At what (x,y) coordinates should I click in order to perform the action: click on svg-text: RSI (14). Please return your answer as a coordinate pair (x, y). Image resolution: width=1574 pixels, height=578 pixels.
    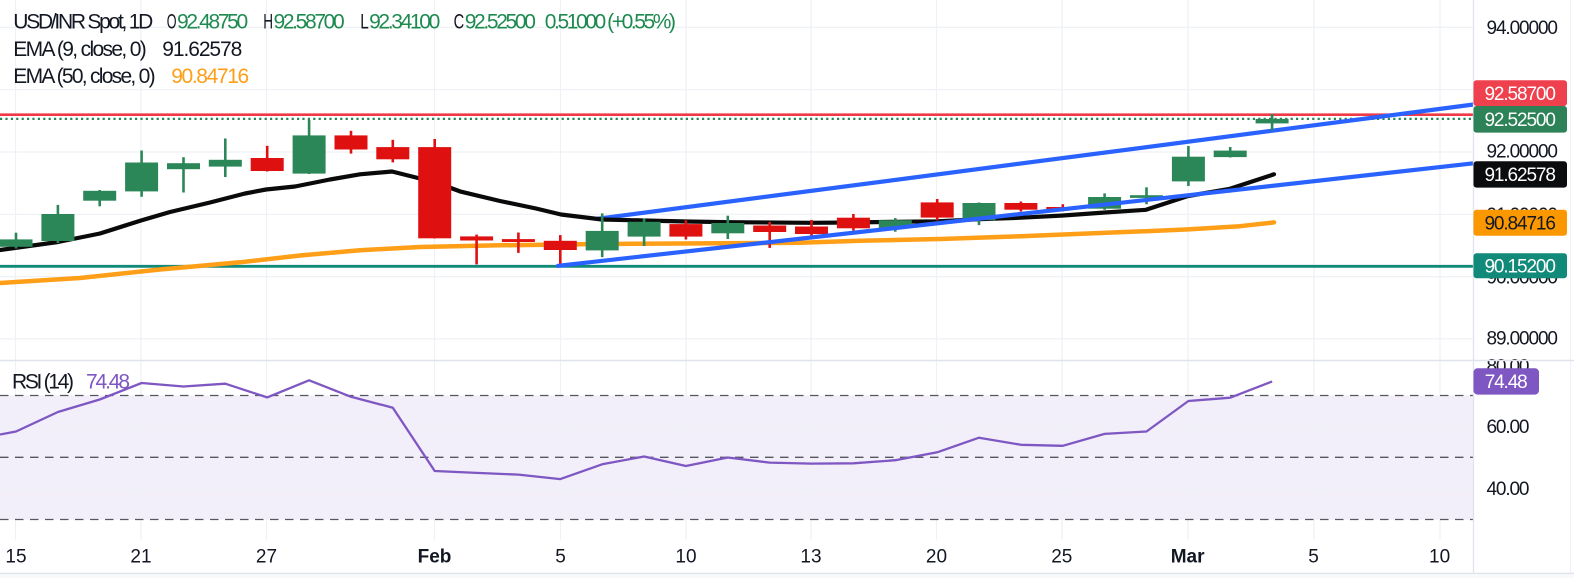
    Looking at the image, I should click on (43, 381).